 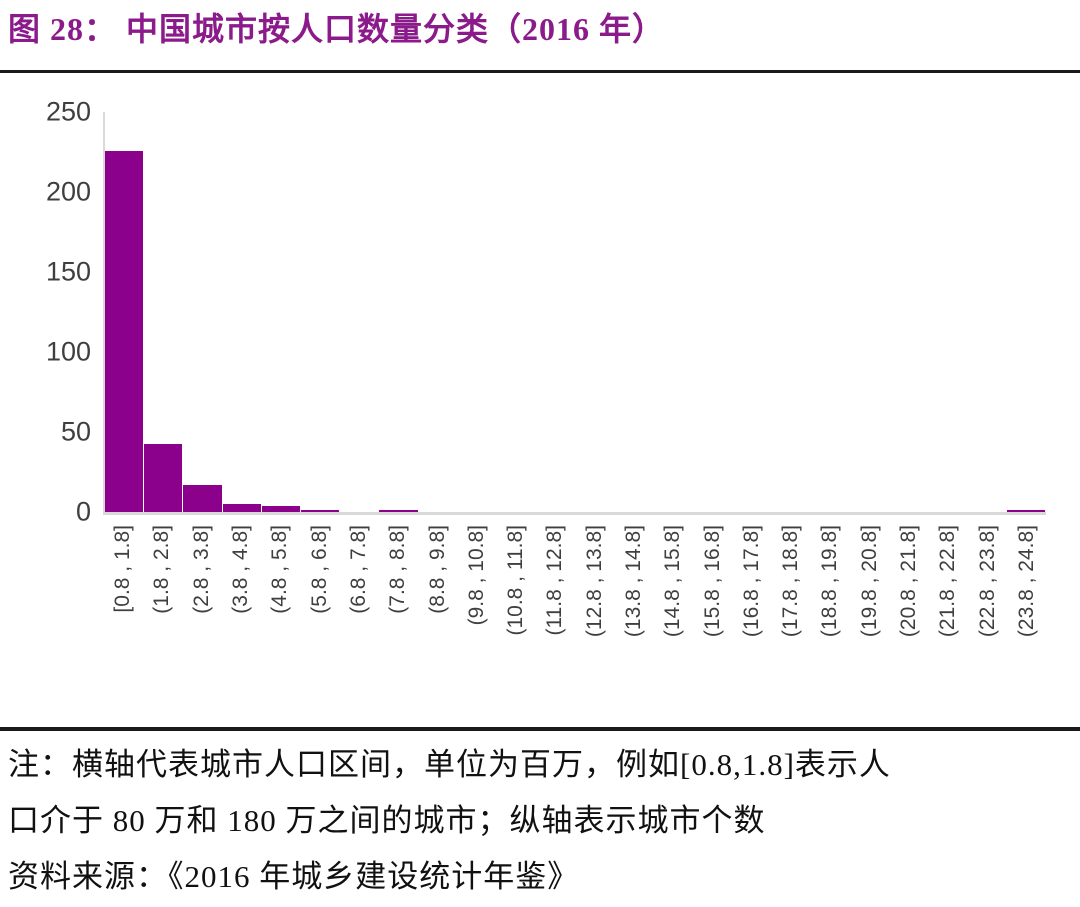 I want to click on x-axis-label: (9.8 , 10.8], so click(x=476, y=622).